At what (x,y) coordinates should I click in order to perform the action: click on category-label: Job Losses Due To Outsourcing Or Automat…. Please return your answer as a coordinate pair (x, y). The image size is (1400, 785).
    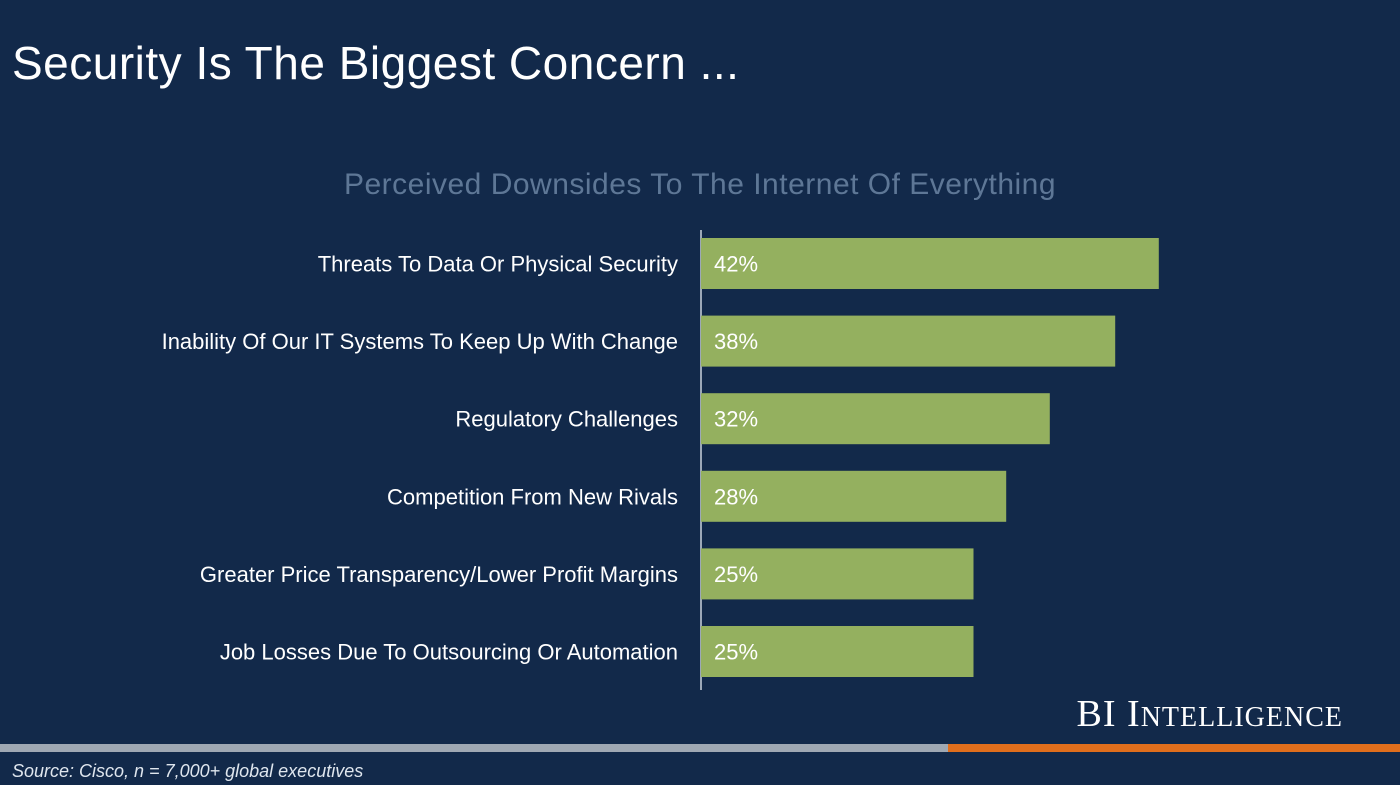
    Looking at the image, I should click on (449, 652).